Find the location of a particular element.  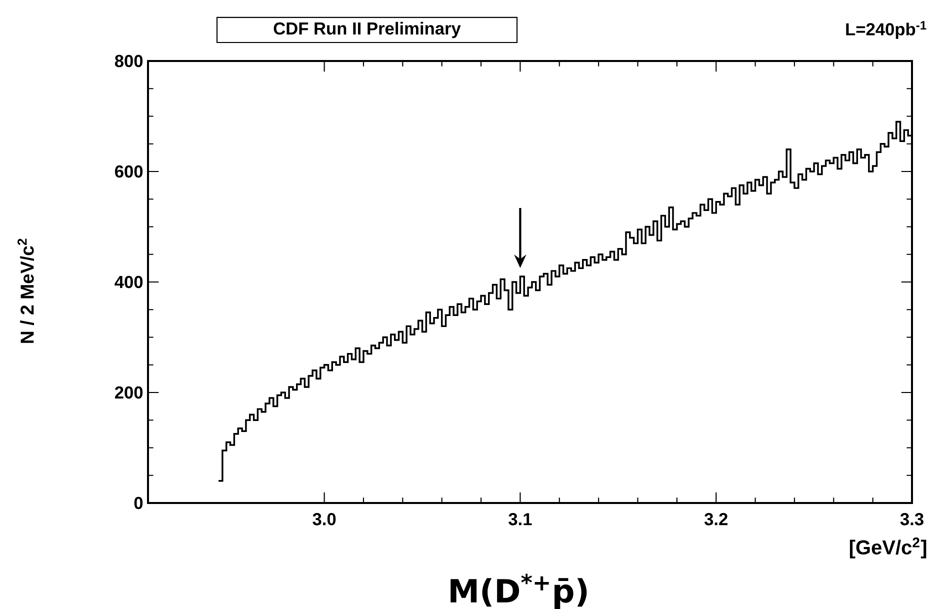

y-tick-label: 200 is located at coordinates (128, 392).